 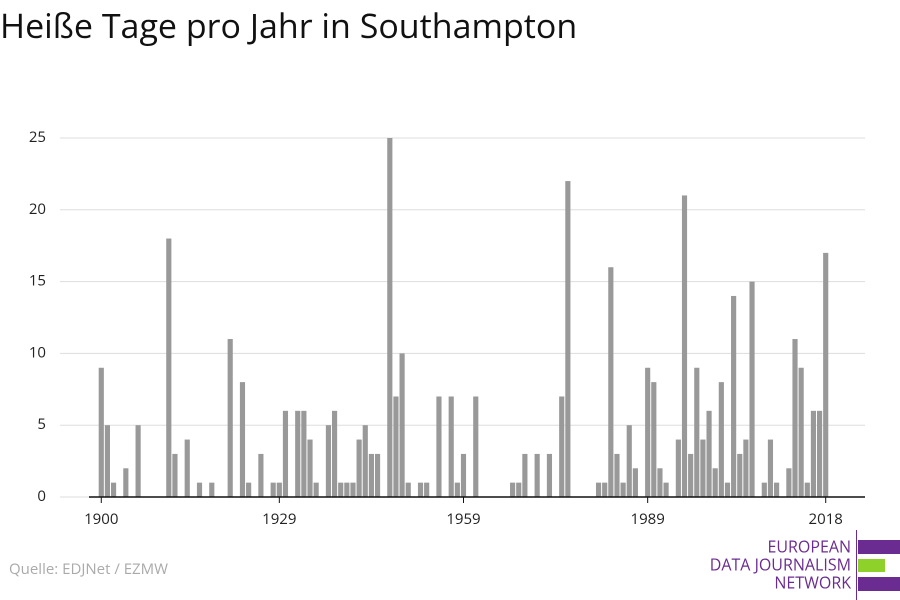 What do you see at coordinates (37, 137) in the screenshot?
I see `y-tick-label: 25` at bounding box center [37, 137].